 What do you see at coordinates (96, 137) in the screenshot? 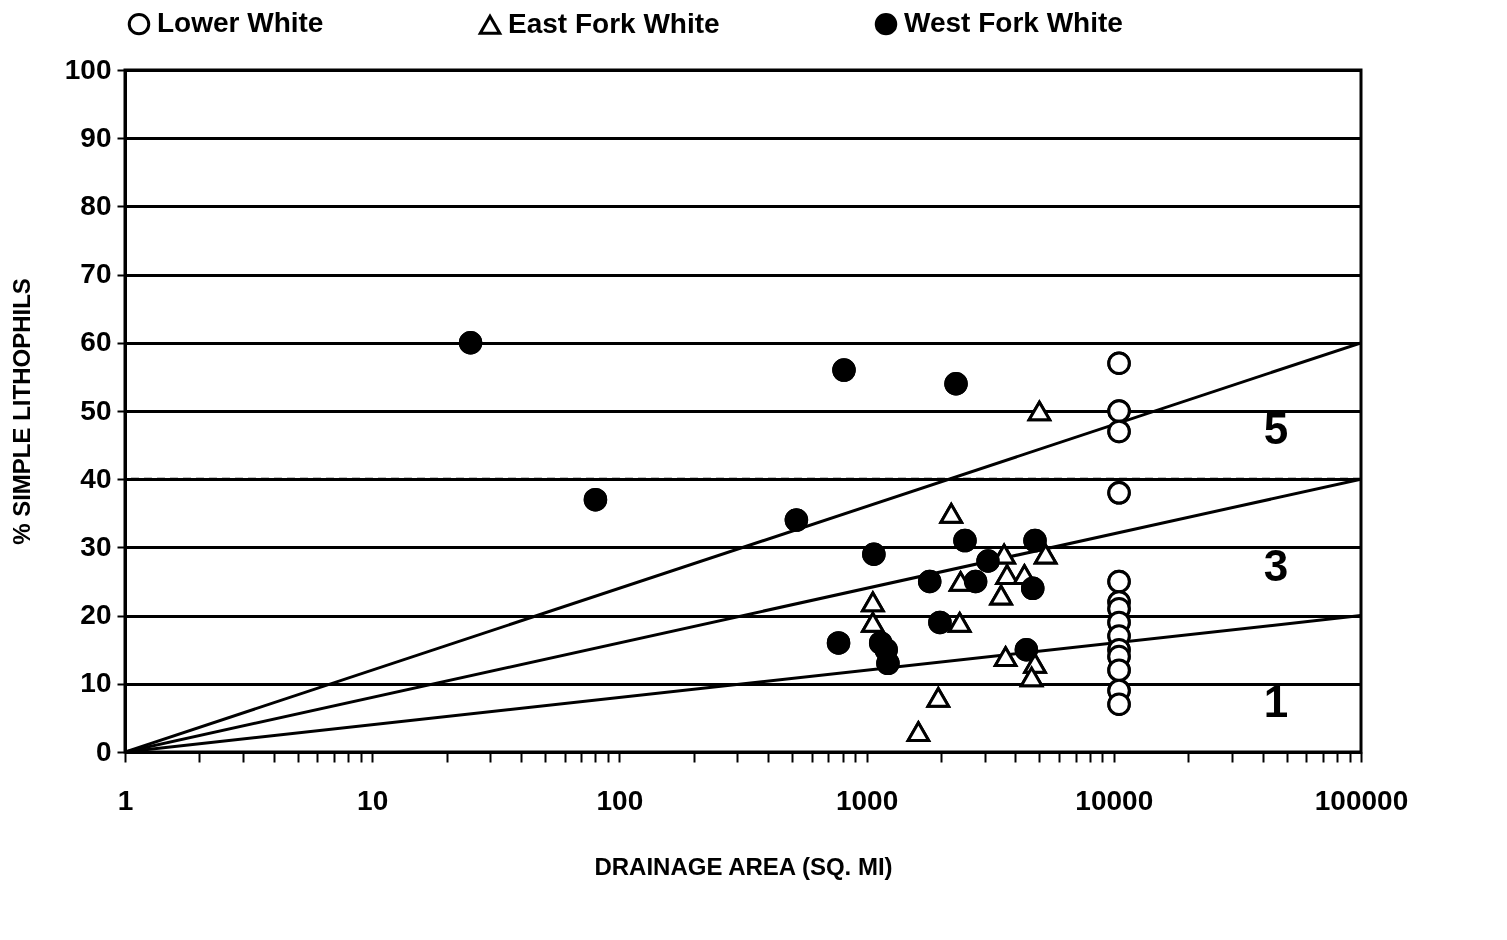
I see `y-tick-label: 90` at bounding box center [96, 137].